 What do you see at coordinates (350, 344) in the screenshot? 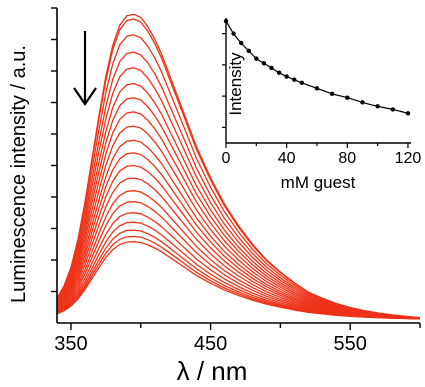
I see `x-tick-label: 550` at bounding box center [350, 344].